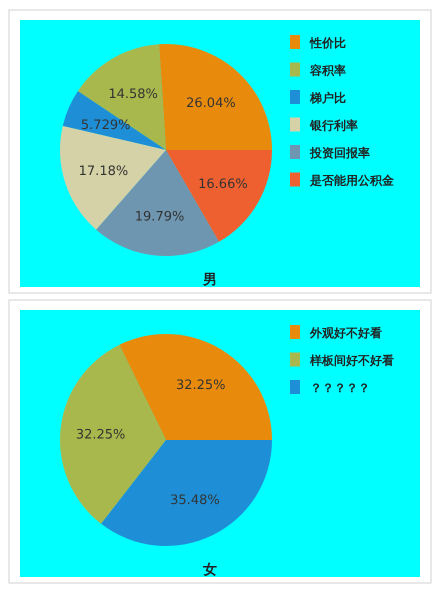  Describe the element at coordinates (340, 388) in the screenshot. I see `legend-label: ？？？？？` at that location.